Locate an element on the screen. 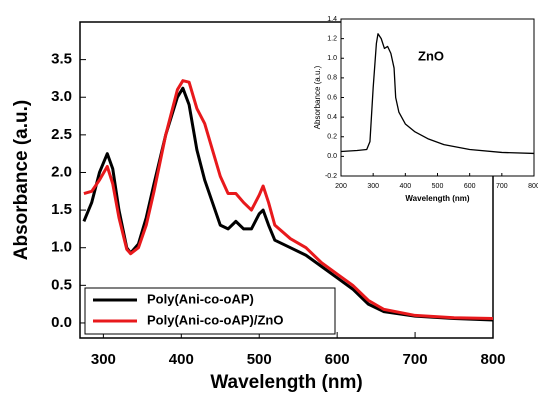 The image size is (538, 395). y-tick-label: 0.6 is located at coordinates (332, 97).